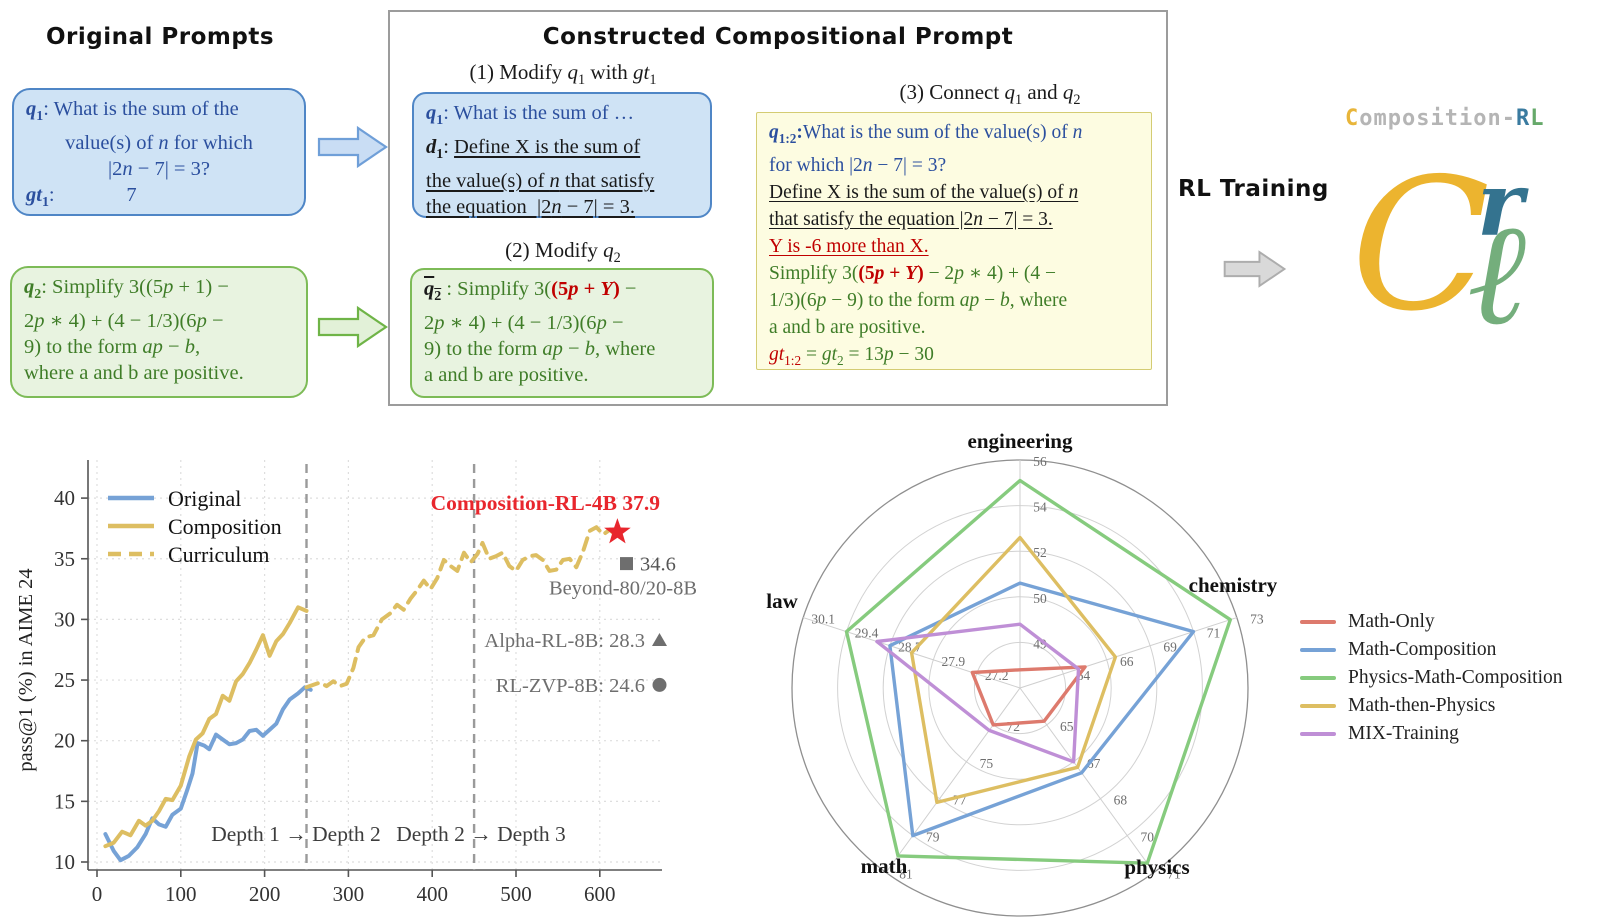 This screenshot has height=923, width=1600. What do you see at coordinates (159, 373) in the screenshot?
I see `rich-line: where a and b are positive.` at bounding box center [159, 373].